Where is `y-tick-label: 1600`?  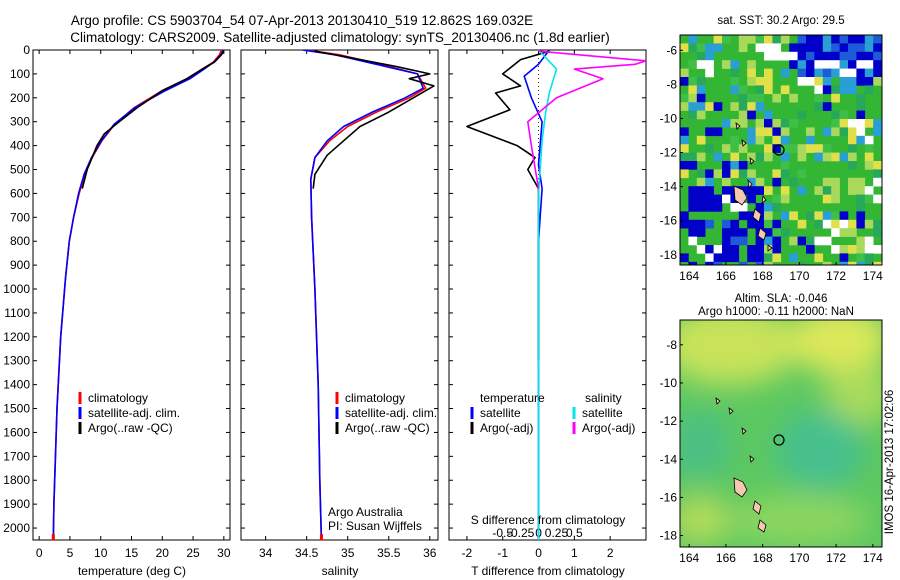
y-tick-label: 1600 is located at coordinates (16, 432).